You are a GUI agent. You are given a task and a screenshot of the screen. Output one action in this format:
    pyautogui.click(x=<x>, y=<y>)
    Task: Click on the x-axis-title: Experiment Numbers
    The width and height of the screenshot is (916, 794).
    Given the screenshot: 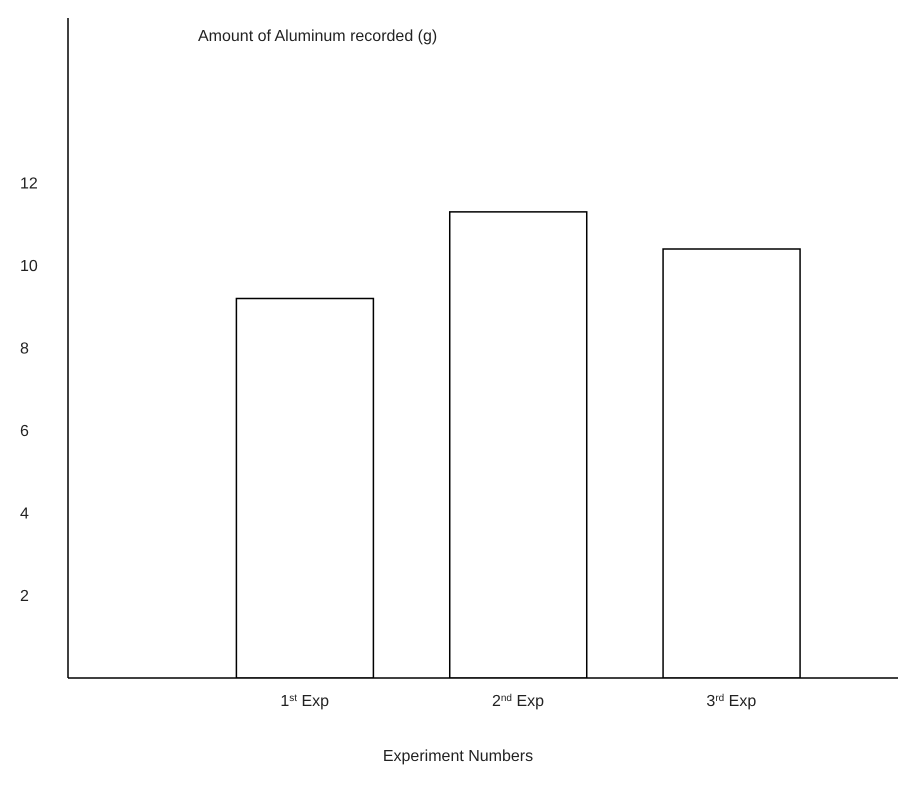 What is the action you would take?
    pyautogui.click(x=458, y=757)
    